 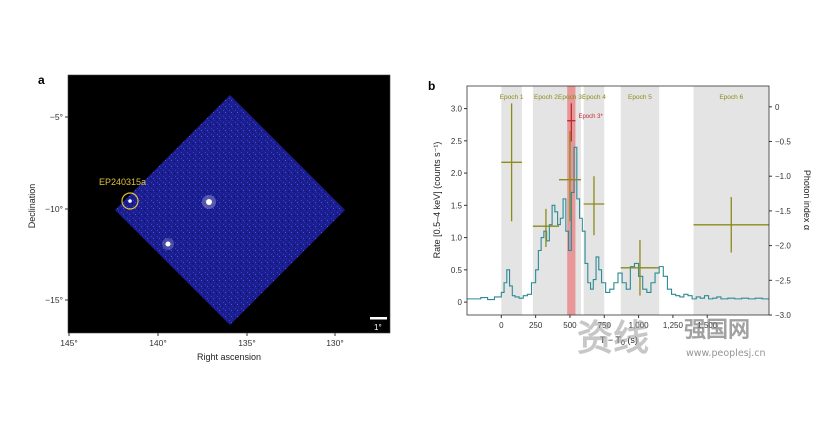 I want to click on light-curve, so click(x=618, y=223).